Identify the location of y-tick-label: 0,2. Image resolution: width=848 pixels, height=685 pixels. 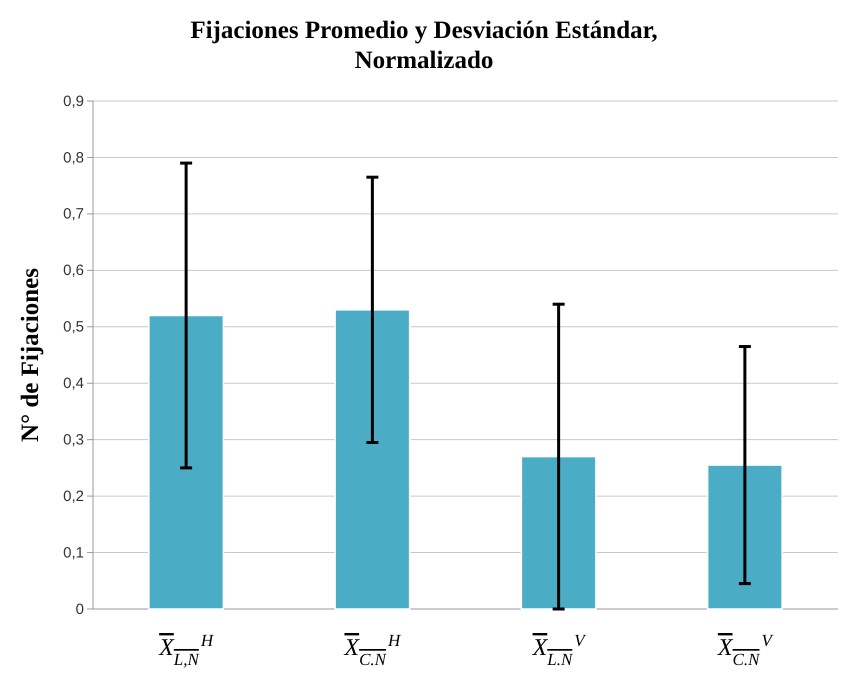
(73, 496).